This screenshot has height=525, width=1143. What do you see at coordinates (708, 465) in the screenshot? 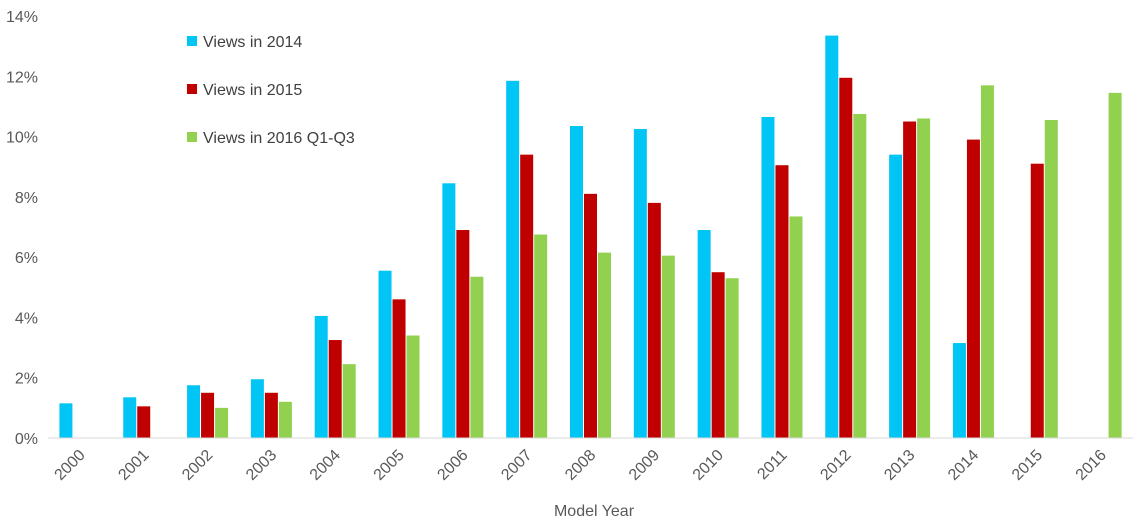
I see `x-tick-label: 2010` at bounding box center [708, 465].